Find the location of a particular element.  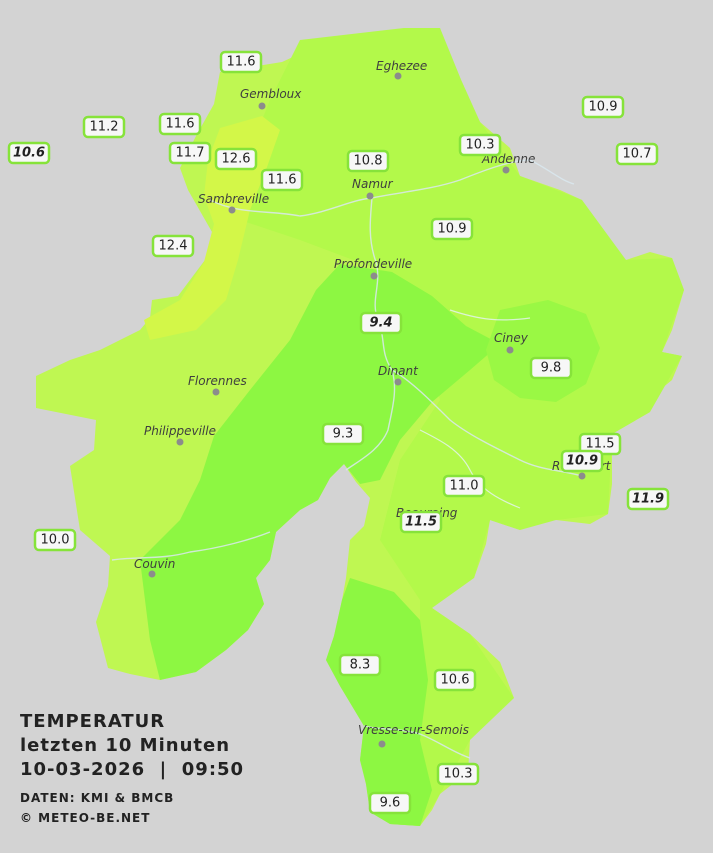

station-value: 10.8 is located at coordinates (368, 161).